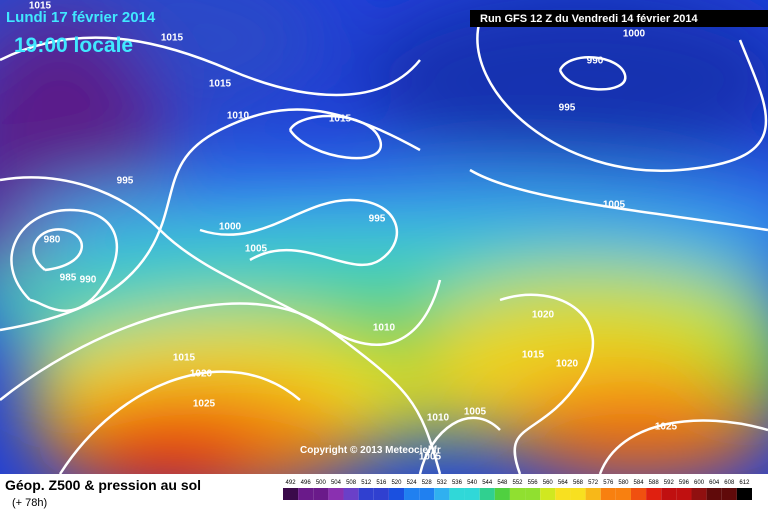 The width and height of the screenshot is (768, 512). I want to click on scale-label: 520, so click(396, 483).